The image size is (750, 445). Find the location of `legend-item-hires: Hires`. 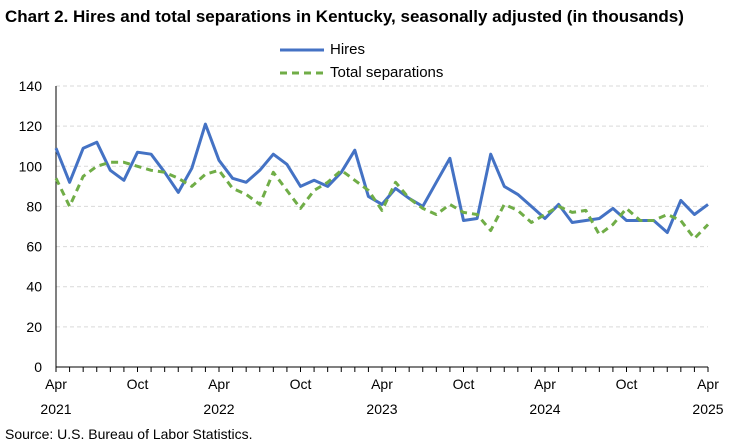

legend-item-hires: Hires is located at coordinates (361, 49).